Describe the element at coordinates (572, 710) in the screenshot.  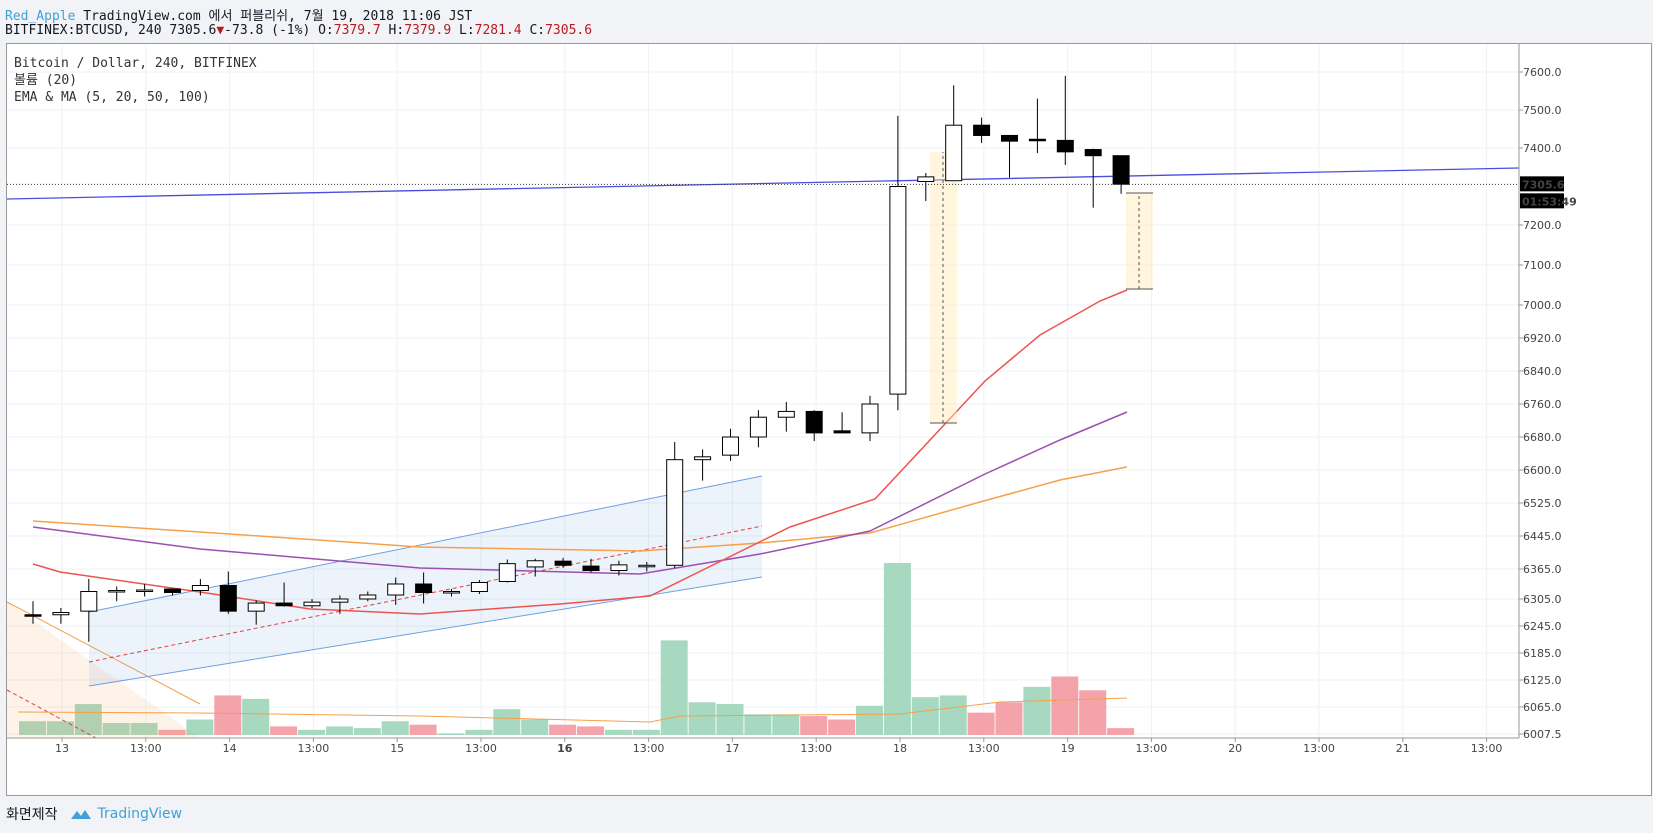
I see `volume-ma-line` at that location.